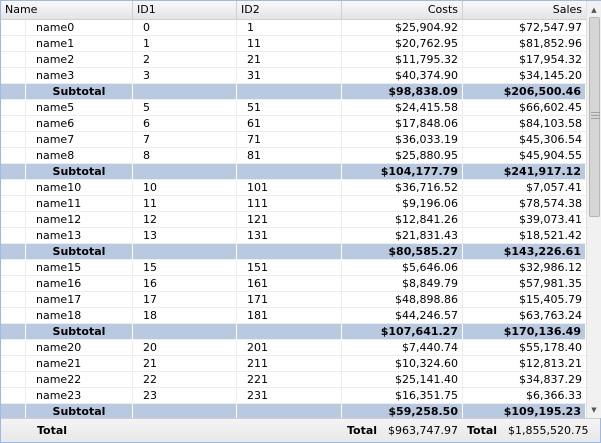  Describe the element at coordinates (524, 411) in the screenshot. I see `cell-sales: $109,195.23` at that location.